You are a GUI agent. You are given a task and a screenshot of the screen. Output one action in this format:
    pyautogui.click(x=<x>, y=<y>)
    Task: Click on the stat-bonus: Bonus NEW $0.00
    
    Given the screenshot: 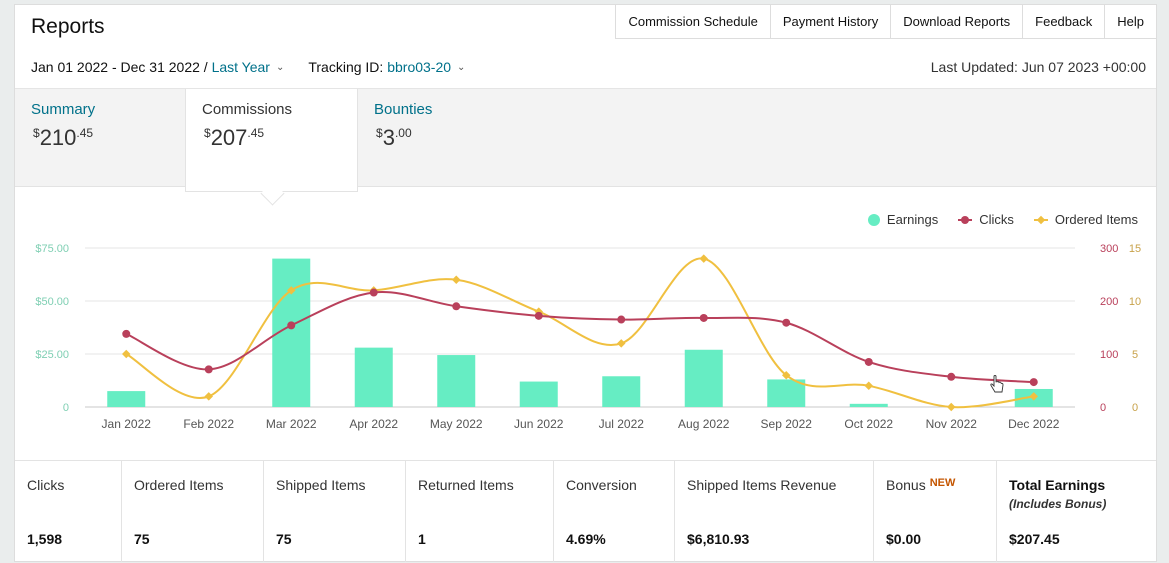 What is the action you would take?
    pyautogui.click(x=935, y=511)
    